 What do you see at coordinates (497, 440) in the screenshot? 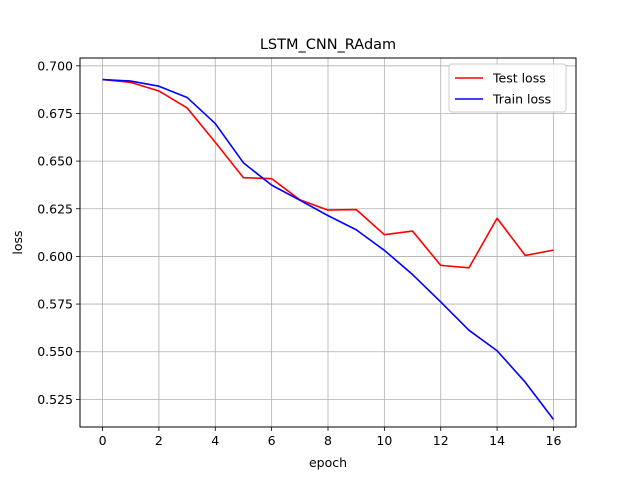
I see `x-tick-label: 14` at bounding box center [497, 440].